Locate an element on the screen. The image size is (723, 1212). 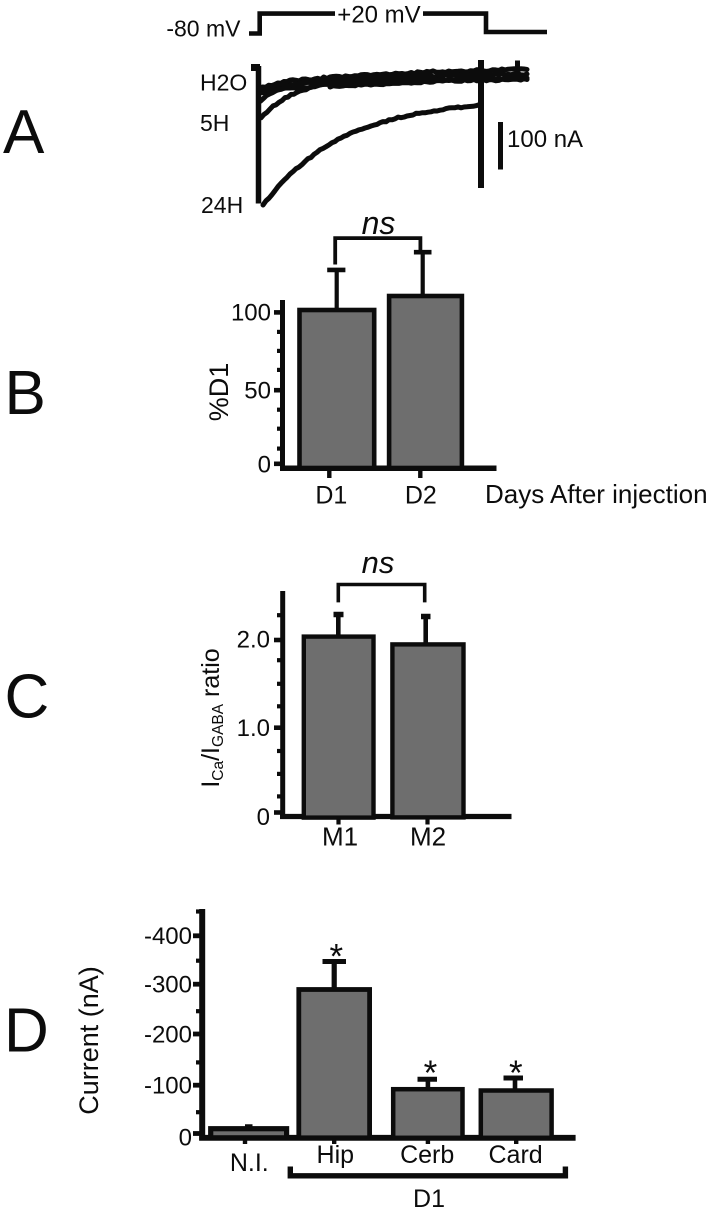
svg-text: 24H is located at coordinates (222, 205).